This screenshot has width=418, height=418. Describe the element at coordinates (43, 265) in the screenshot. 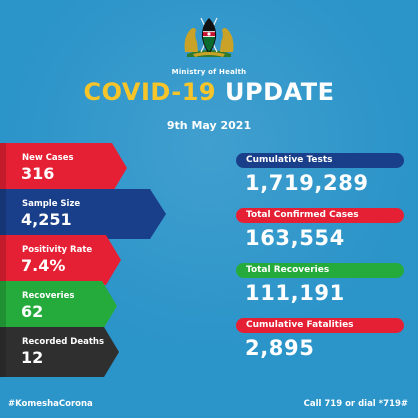

I see `tile-value: 7.4%` at that location.